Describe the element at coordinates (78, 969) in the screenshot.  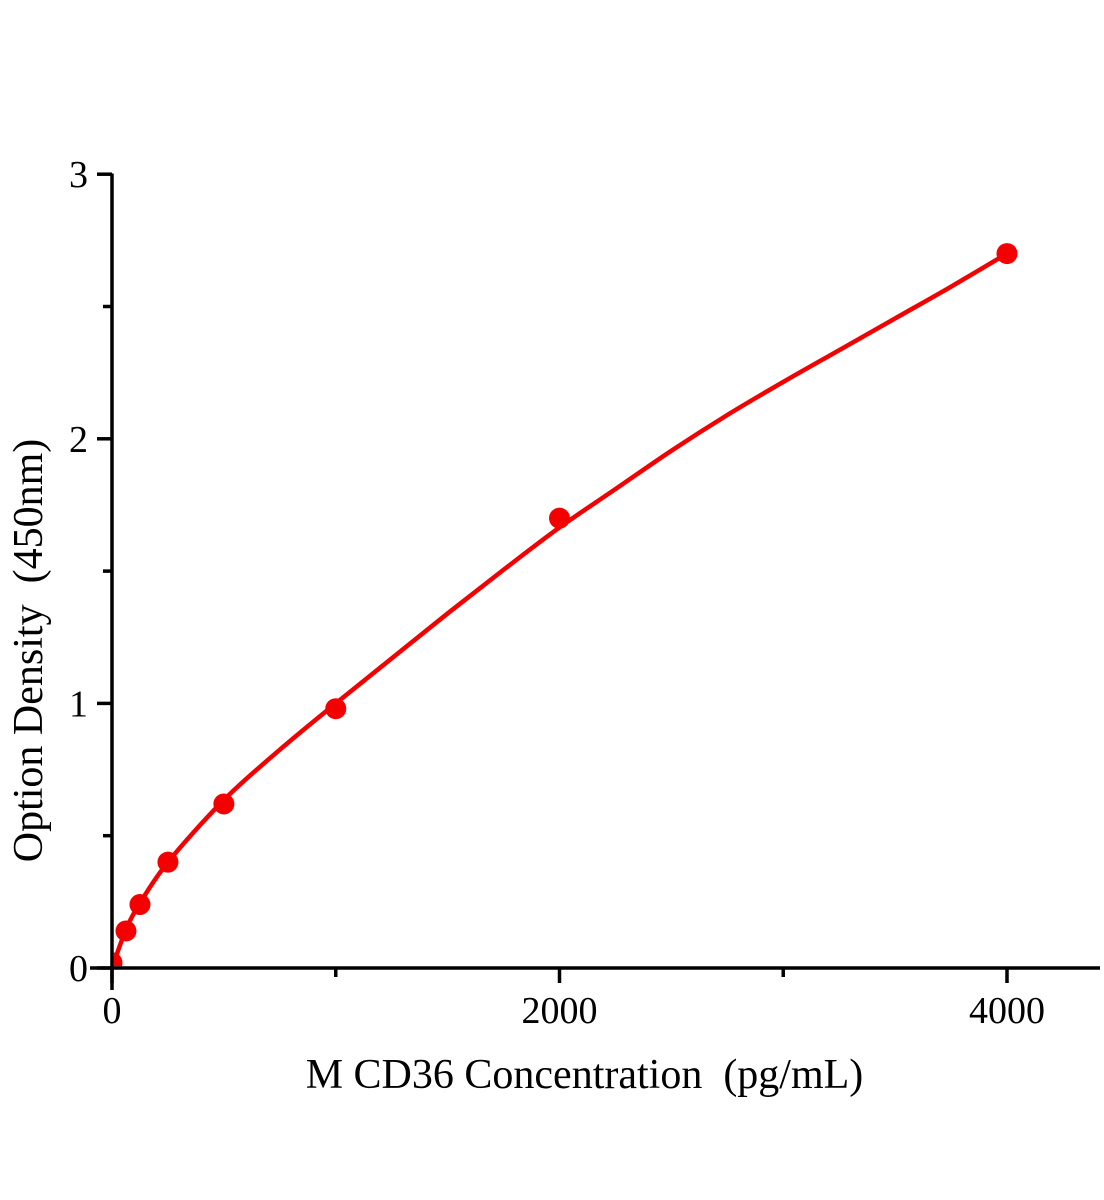
I see `y-tick-label: 0` at that location.